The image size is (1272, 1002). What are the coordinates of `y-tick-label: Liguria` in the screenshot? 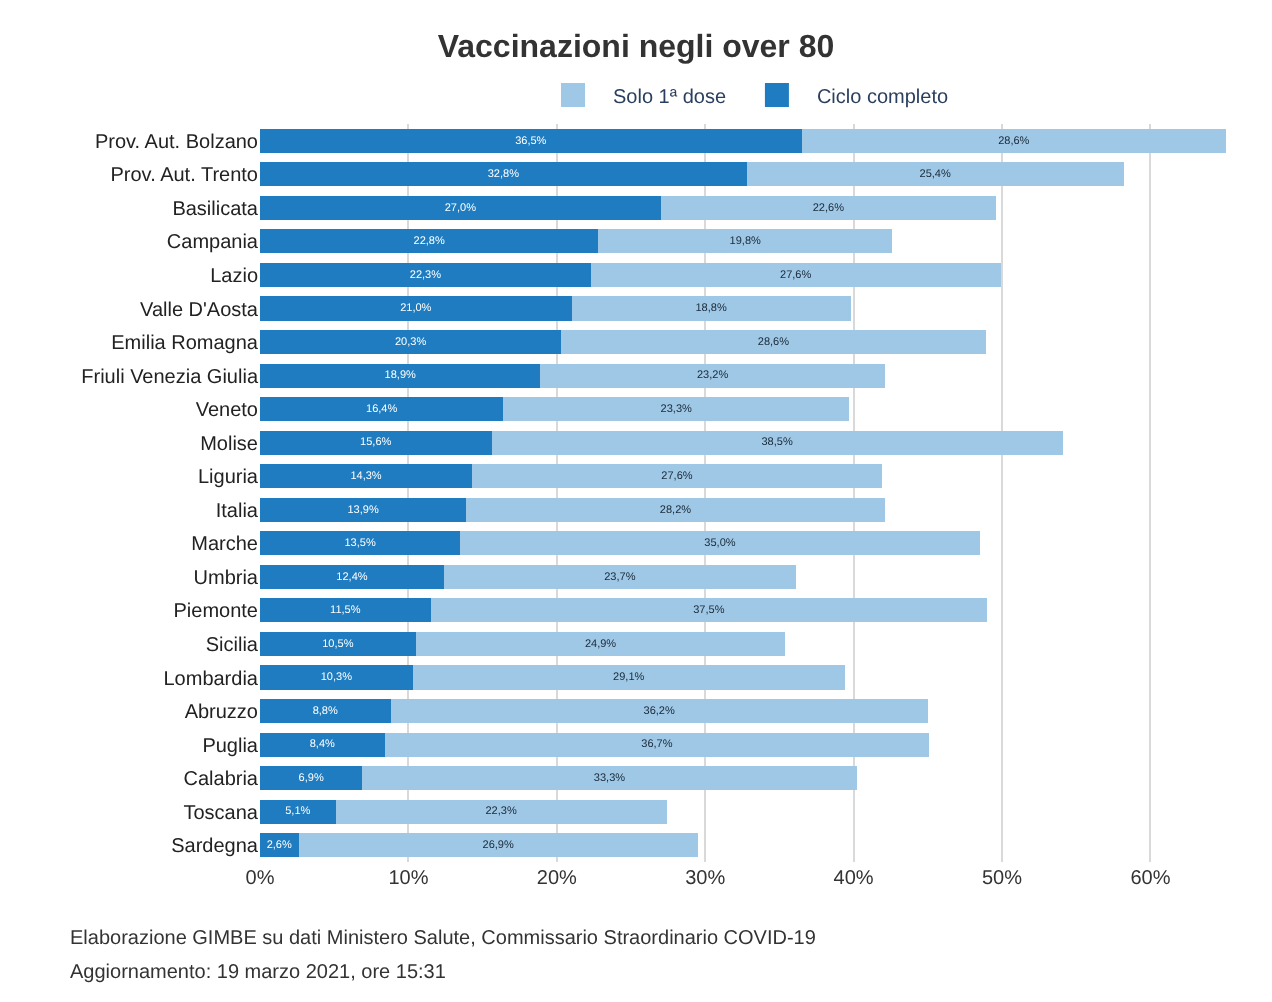 It's located at (228, 478).